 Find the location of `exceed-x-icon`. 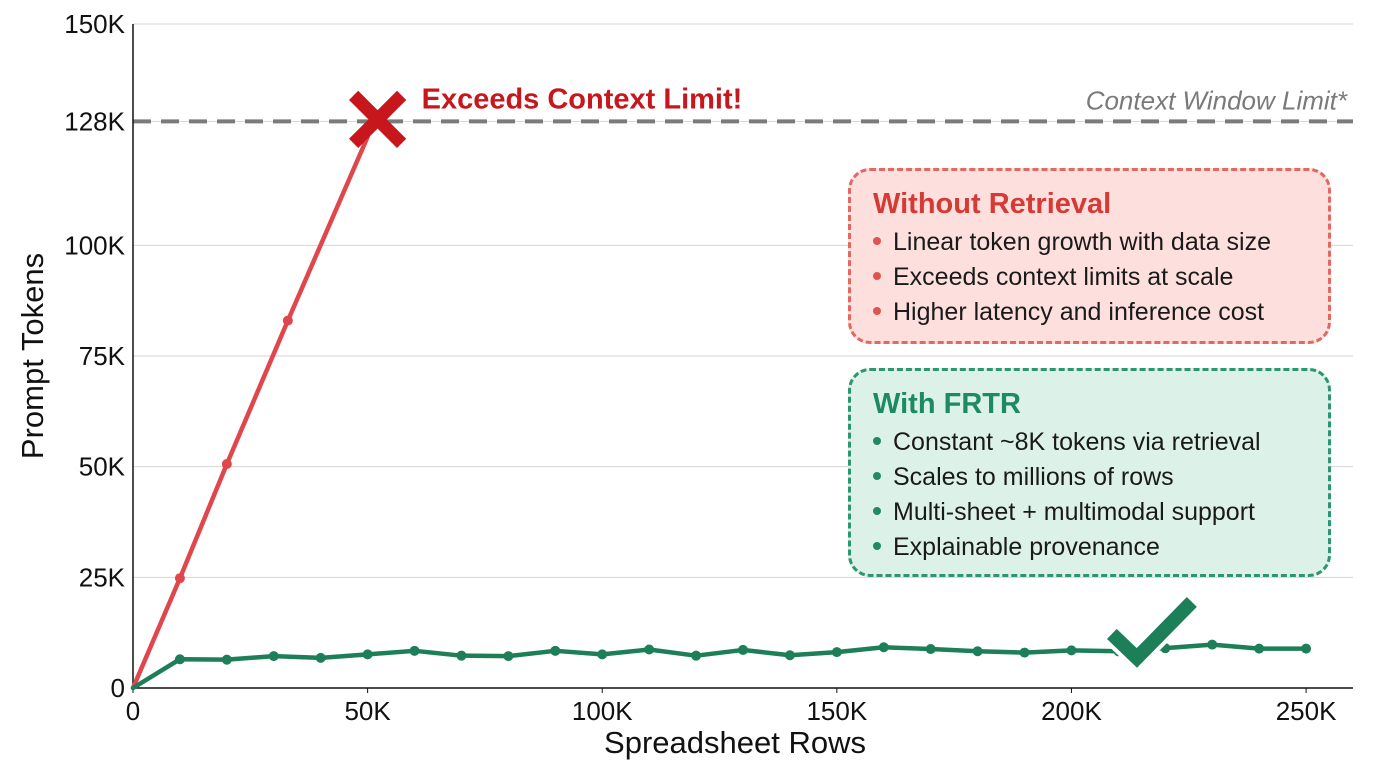

exceed-x-icon is located at coordinates (378, 119).